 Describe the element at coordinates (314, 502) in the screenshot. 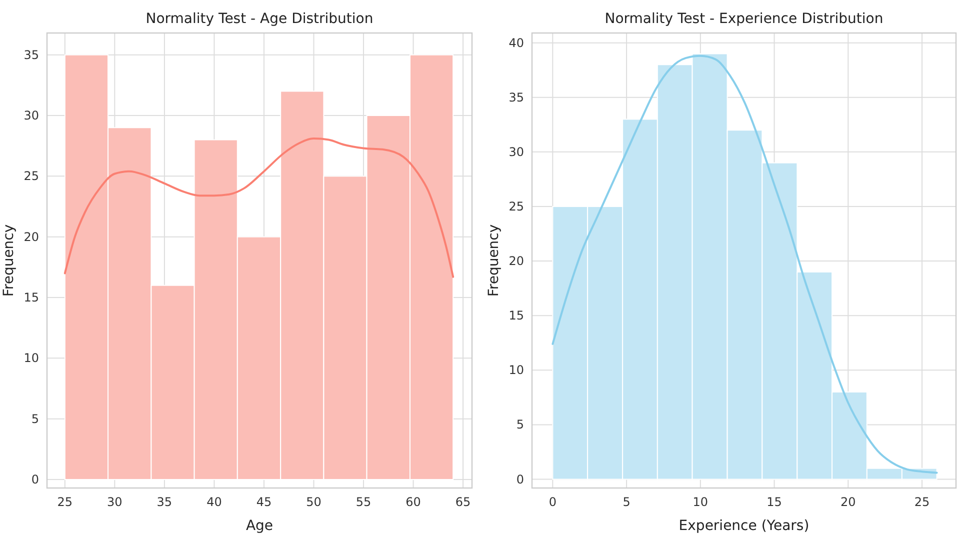

I see `x-tick-label: 50` at that location.